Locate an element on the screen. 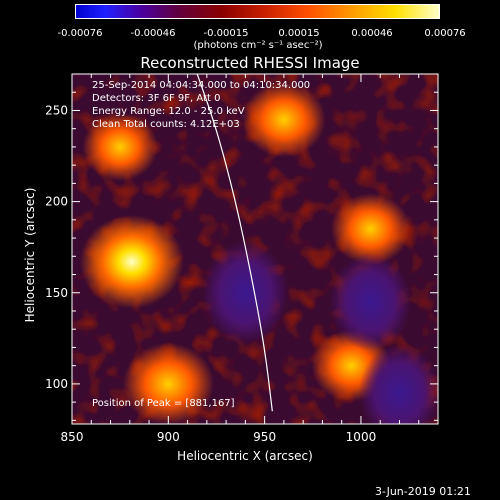 The height and width of the screenshot is (500, 500). y-axis-label: Heliocentric Y (arcsec) is located at coordinates (30, 255).